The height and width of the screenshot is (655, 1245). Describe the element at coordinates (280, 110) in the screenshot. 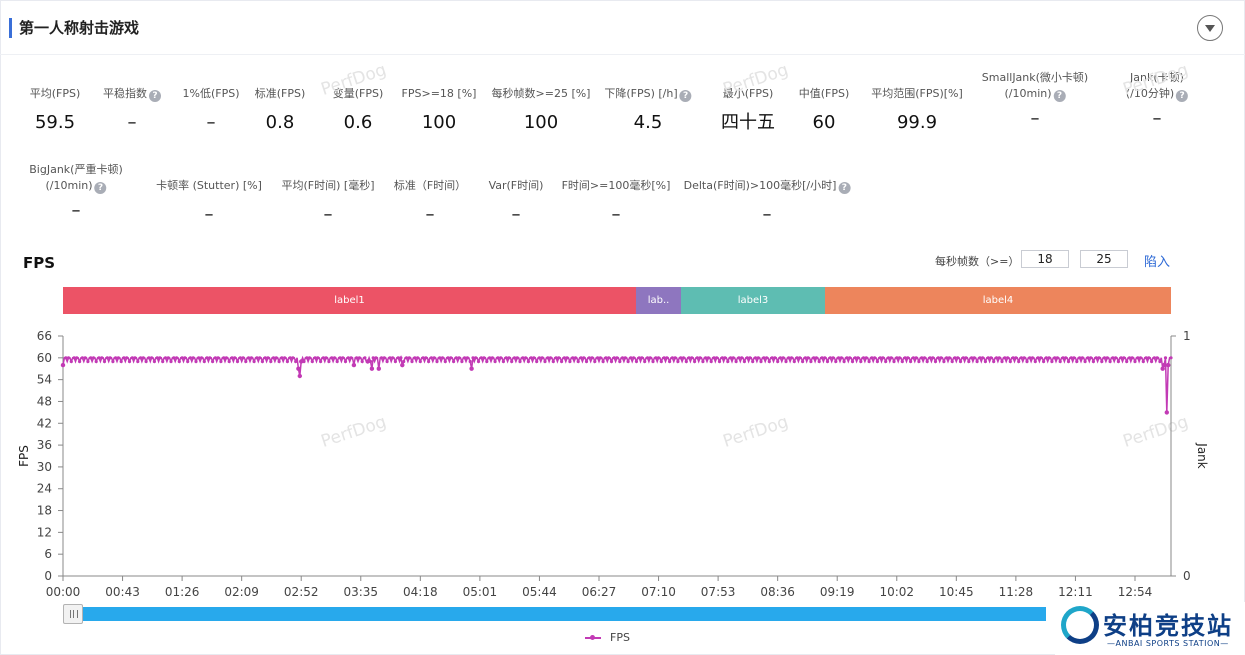

I see `metric-row1-3: 标准(FPS) 0.8` at that location.